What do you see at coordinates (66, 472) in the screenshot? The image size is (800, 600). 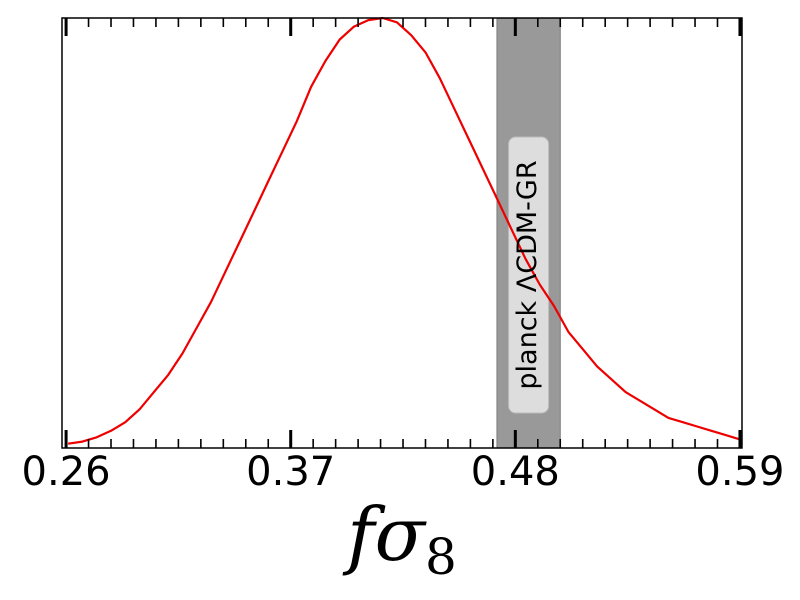 I see `x-tick-label: 0.26` at bounding box center [66, 472].